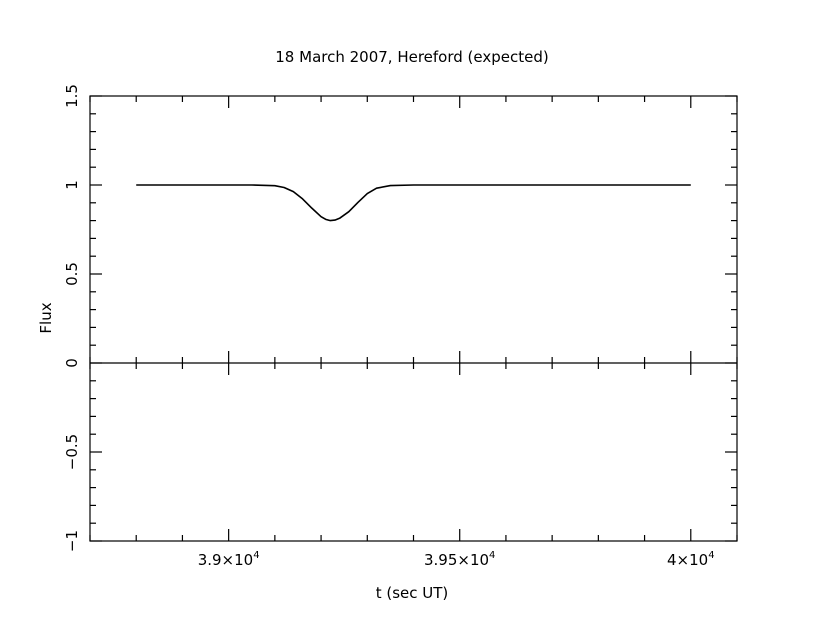 The height and width of the screenshot is (638, 825). What do you see at coordinates (72, 96) in the screenshot?
I see `y-tick-label: 1.5` at bounding box center [72, 96].